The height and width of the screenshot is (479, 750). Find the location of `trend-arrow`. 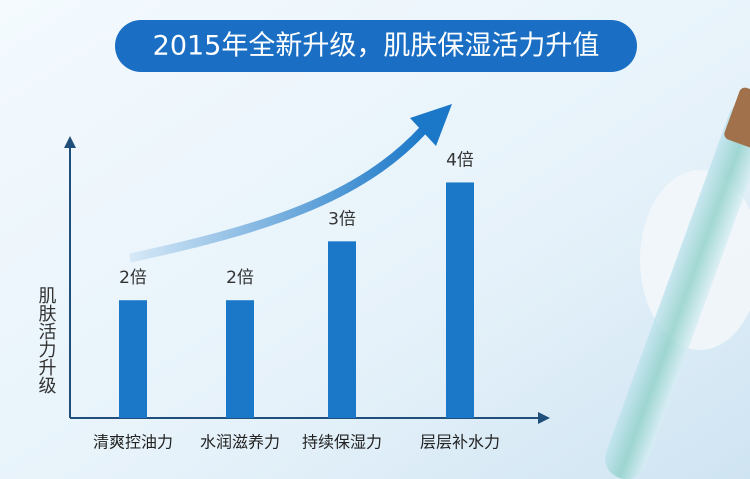

trend-arrow is located at coordinates (279, 193).